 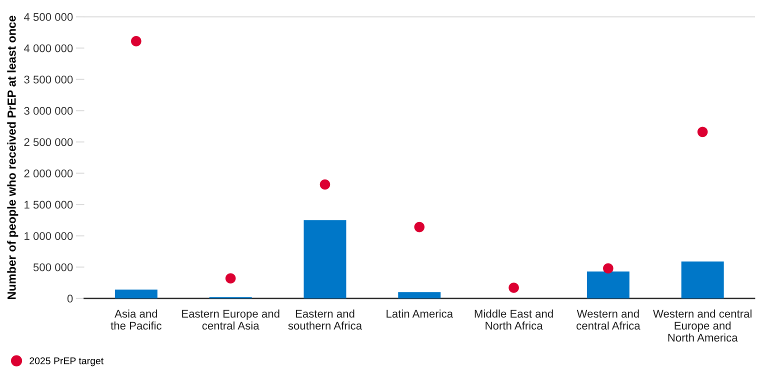 I want to click on x-tick-label: Eastern Europe and central Asia, so click(x=231, y=320).